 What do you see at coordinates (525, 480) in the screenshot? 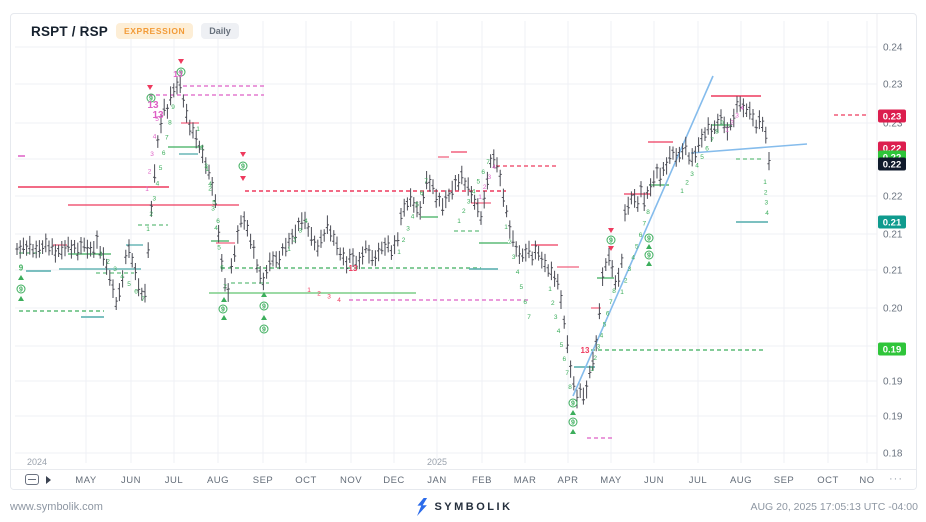
I see `month-label-mar: MAR` at bounding box center [525, 480].